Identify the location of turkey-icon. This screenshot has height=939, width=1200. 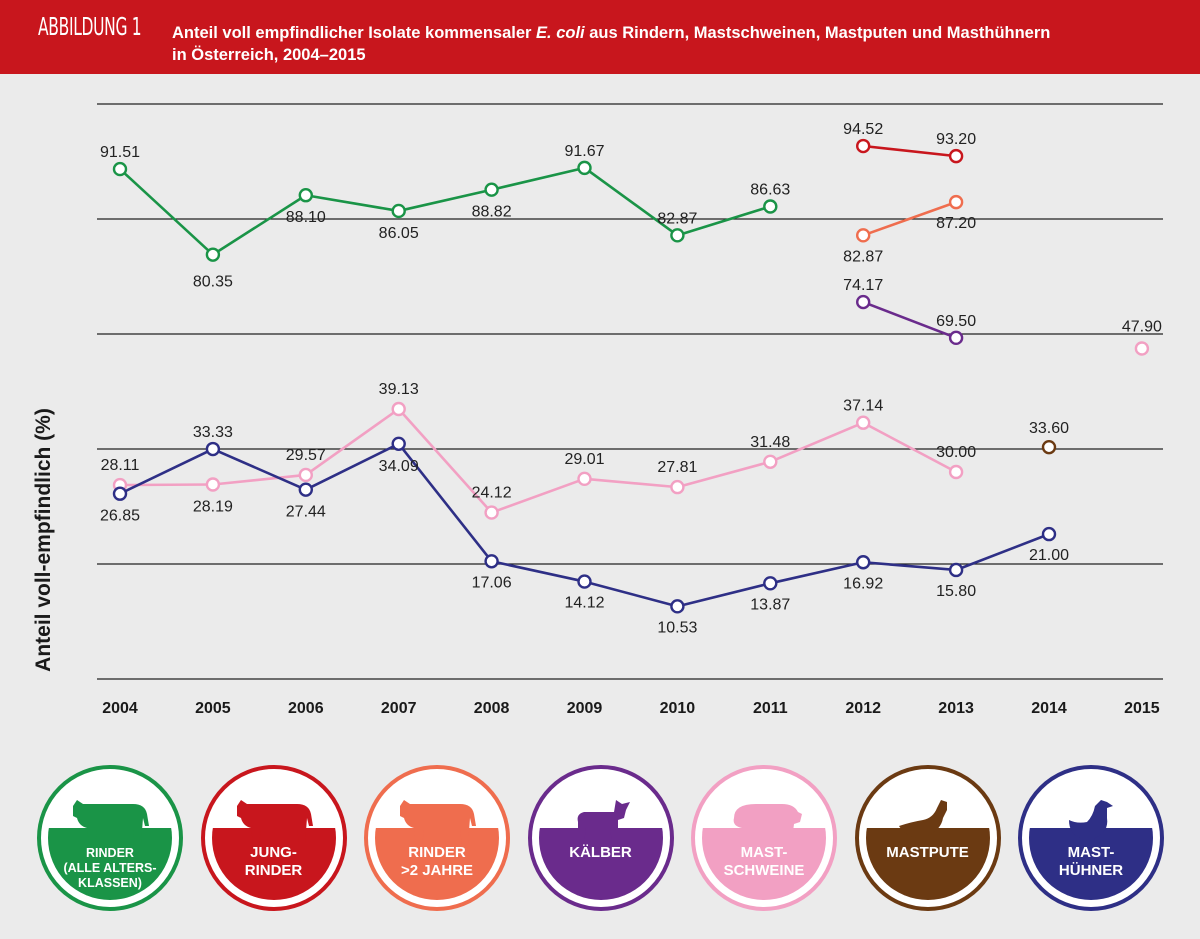
(928, 826).